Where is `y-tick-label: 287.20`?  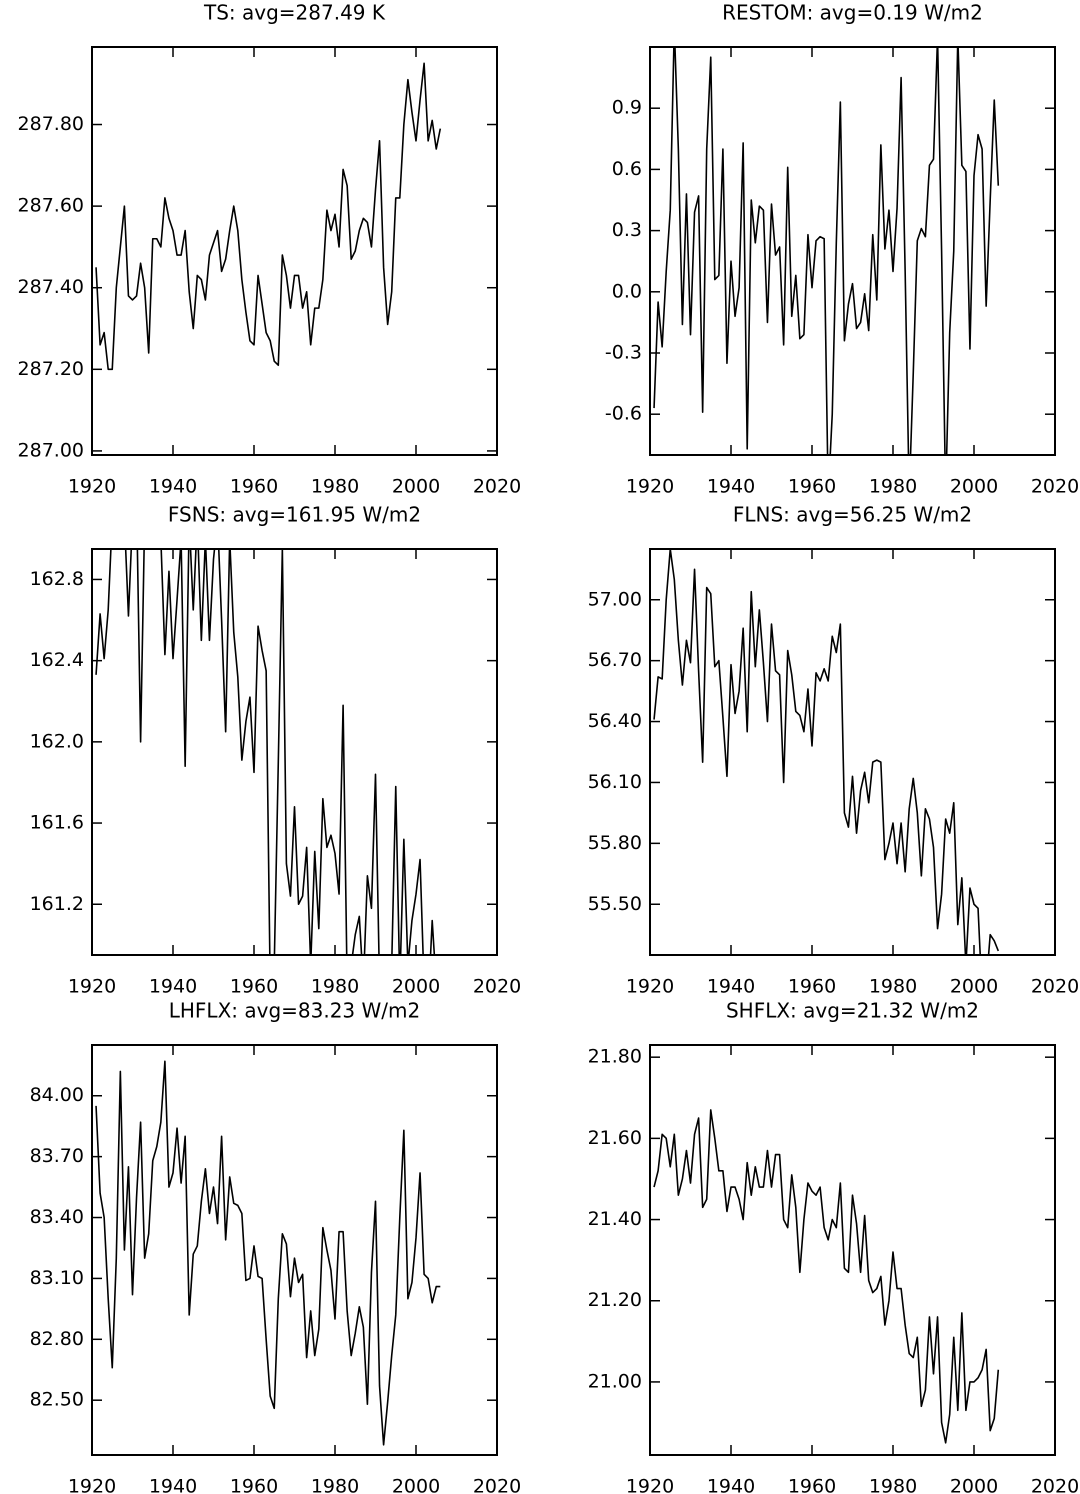
y-tick-label: 287.20 is located at coordinates (51, 369).